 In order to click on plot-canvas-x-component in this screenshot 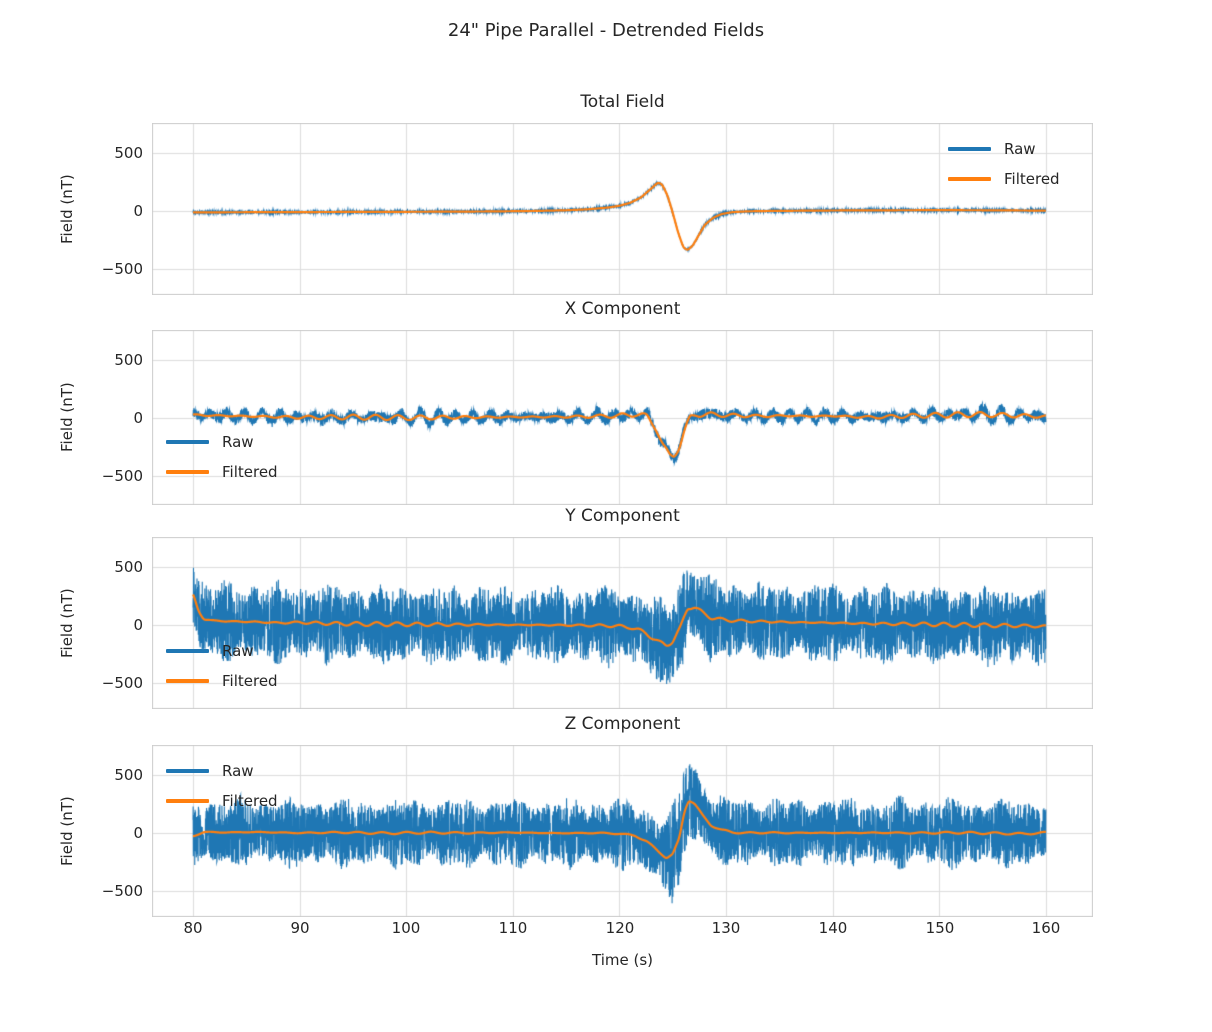, I will do `click(622, 417)`.